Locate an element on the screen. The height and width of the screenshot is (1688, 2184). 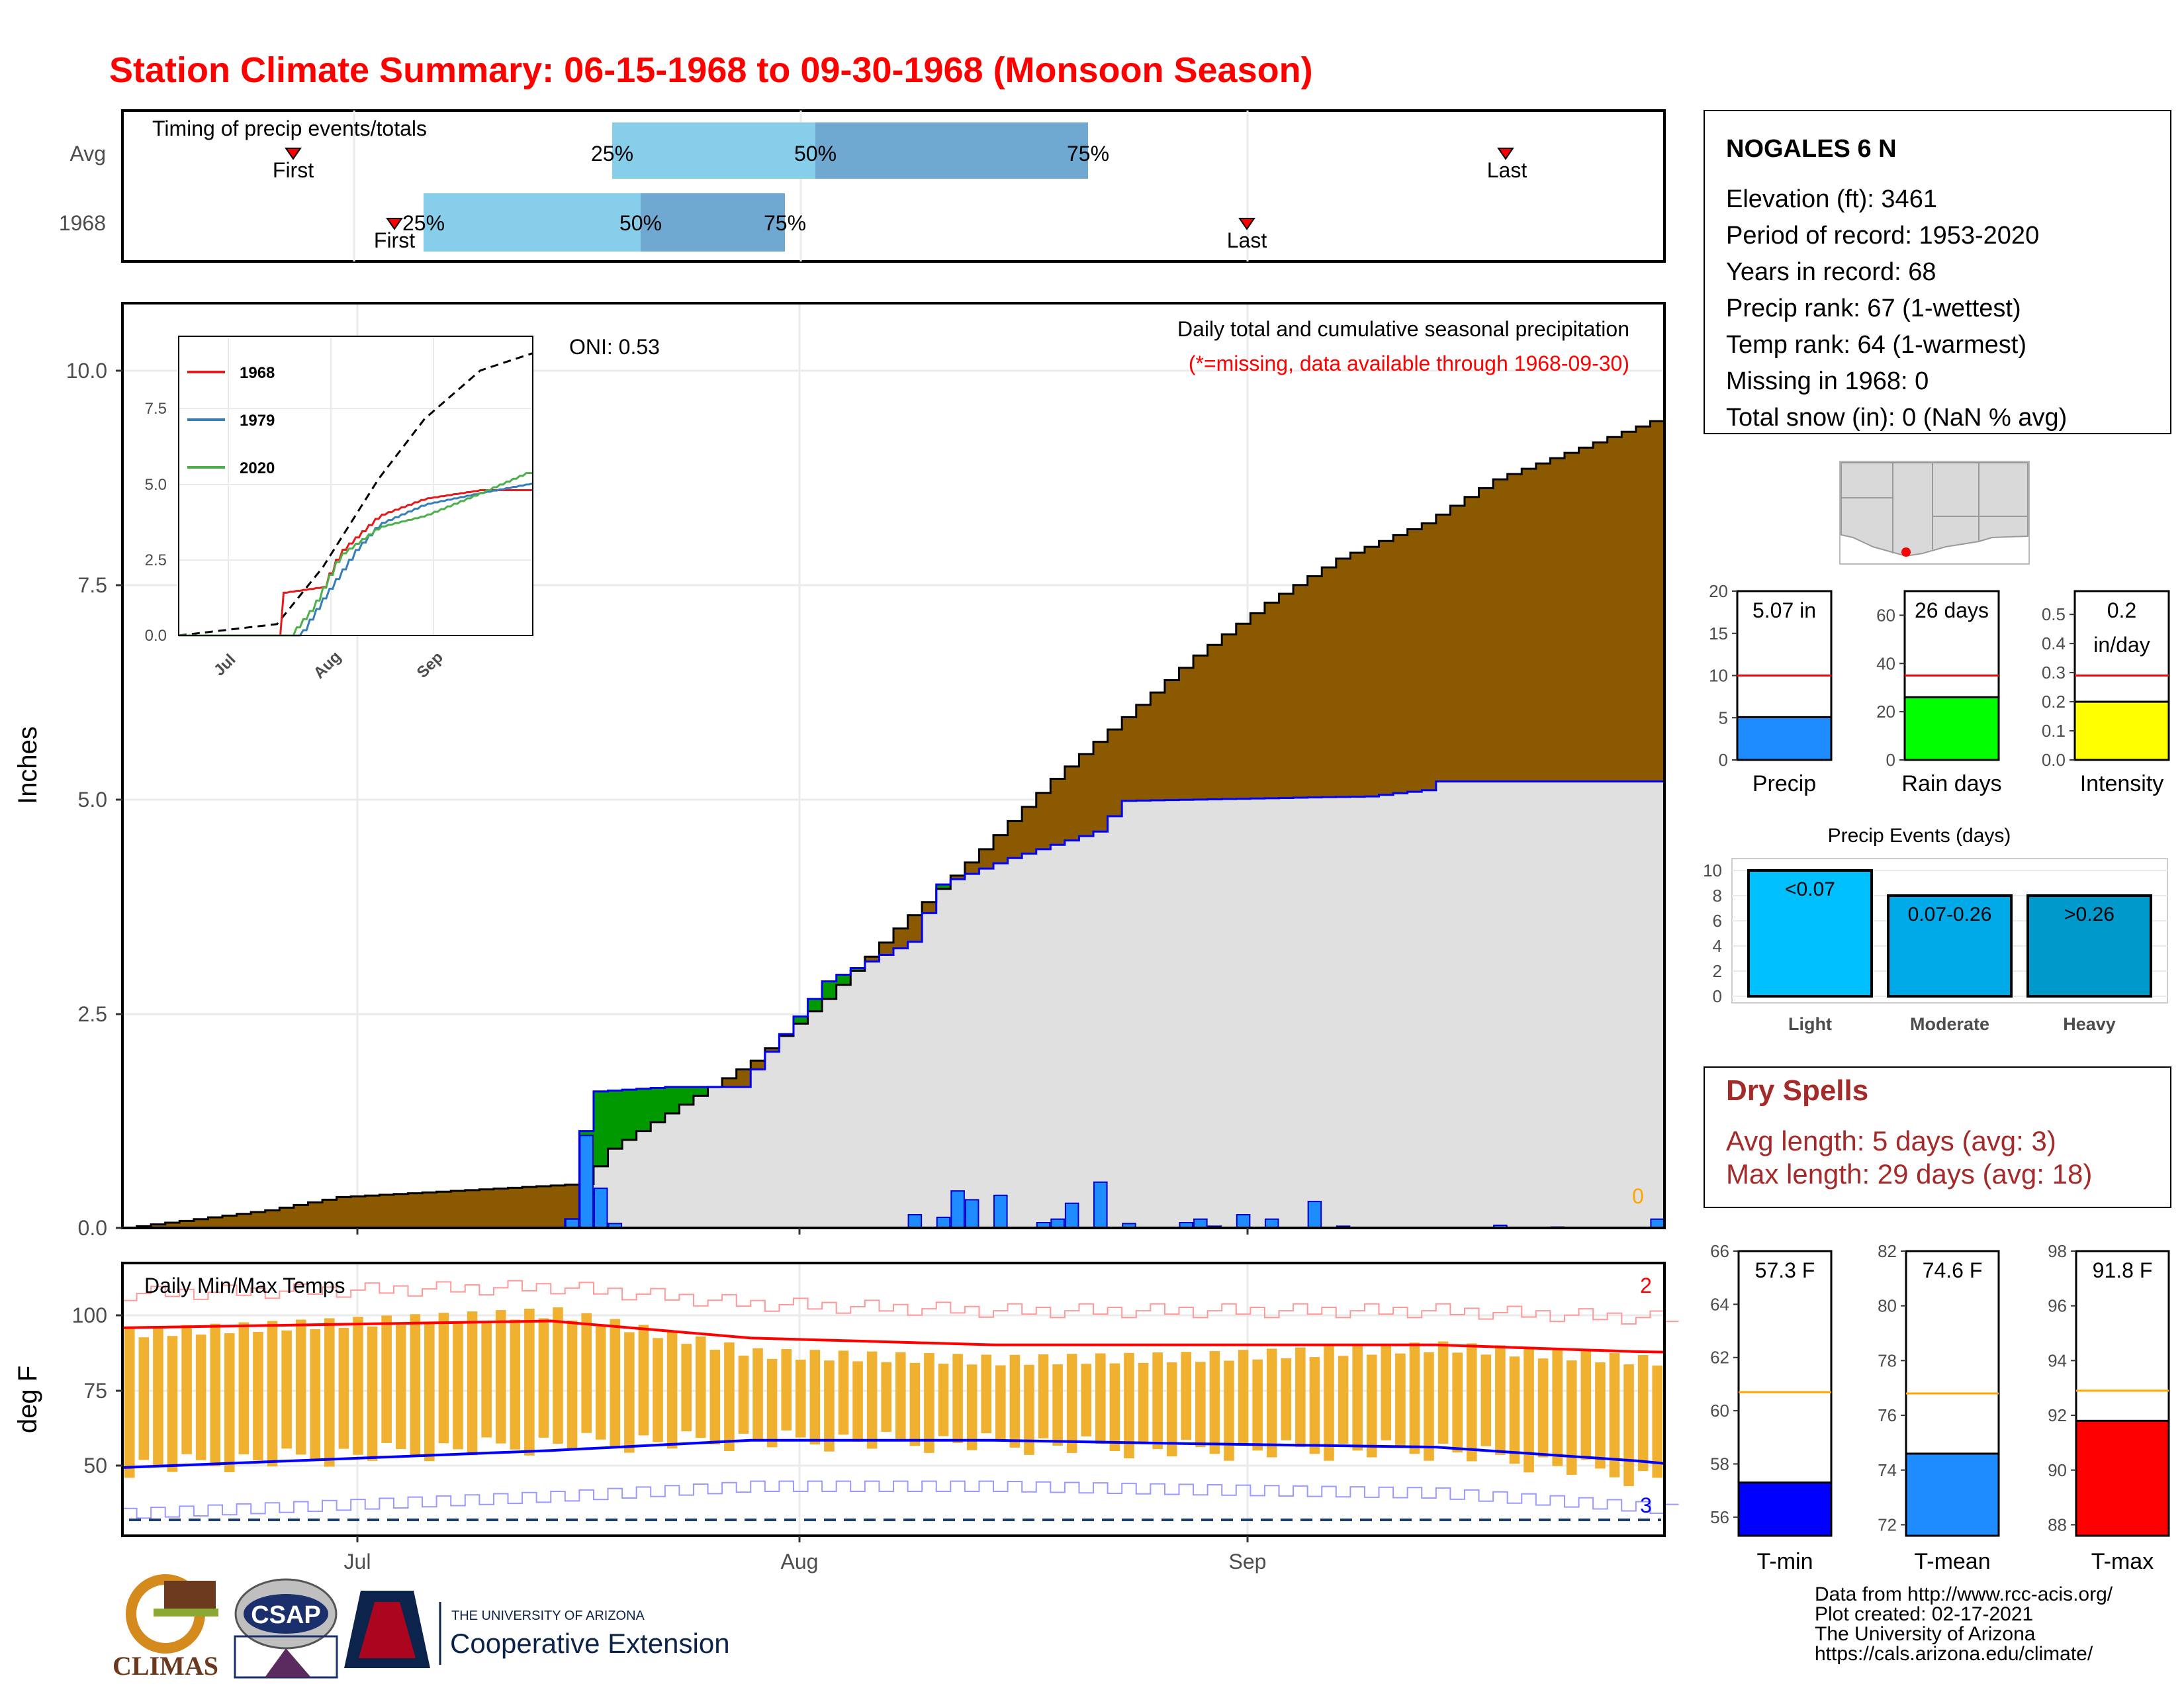
gauge-intensity-tick-label: 0.3 is located at coordinates (2054, 672).